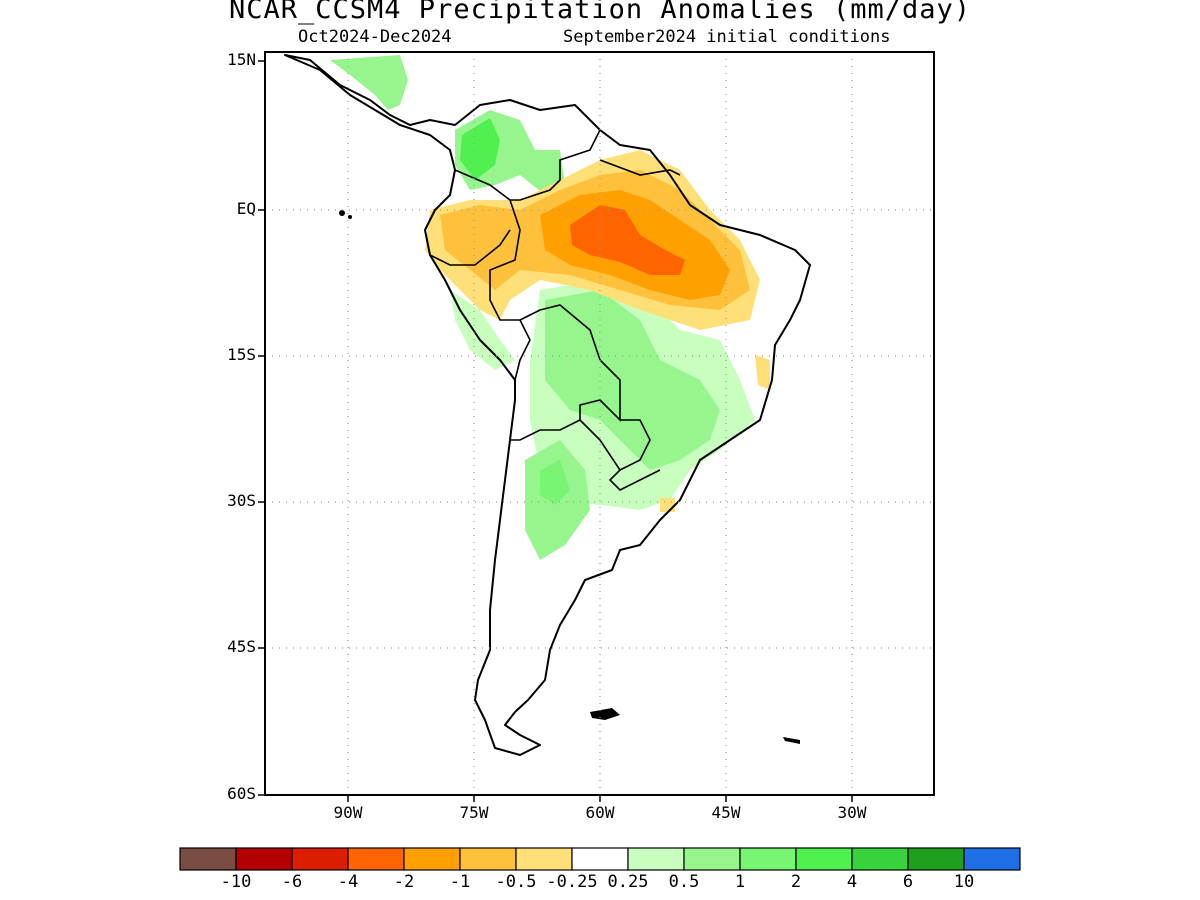  What do you see at coordinates (908, 882) in the screenshot?
I see `colorbar-label: 6` at bounding box center [908, 882].